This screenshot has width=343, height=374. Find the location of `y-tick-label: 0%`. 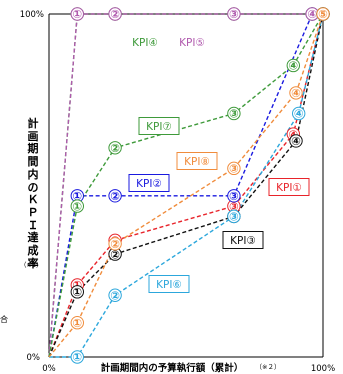

y-tick-label: 0% is located at coordinates (34, 358).